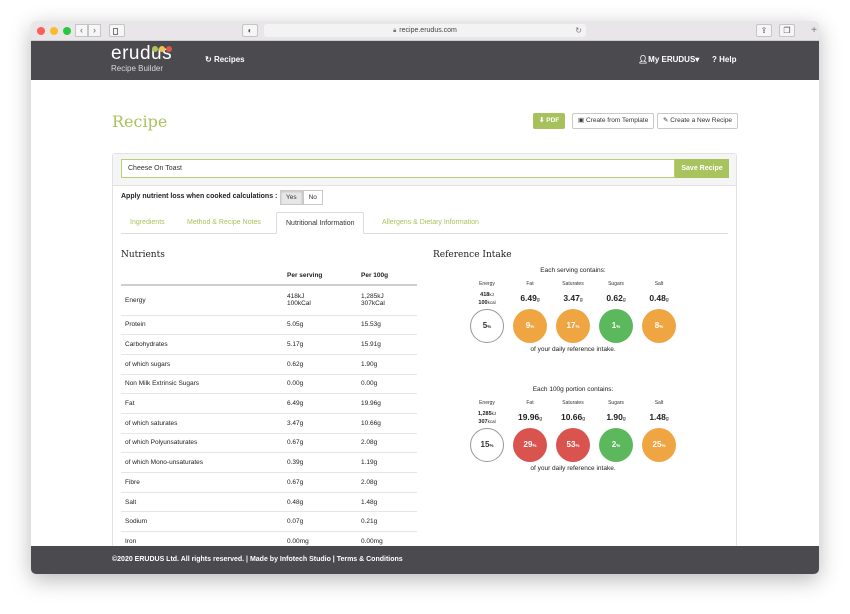  I want to click on nutrient-per-100g-value: 1.90g, so click(369, 364).